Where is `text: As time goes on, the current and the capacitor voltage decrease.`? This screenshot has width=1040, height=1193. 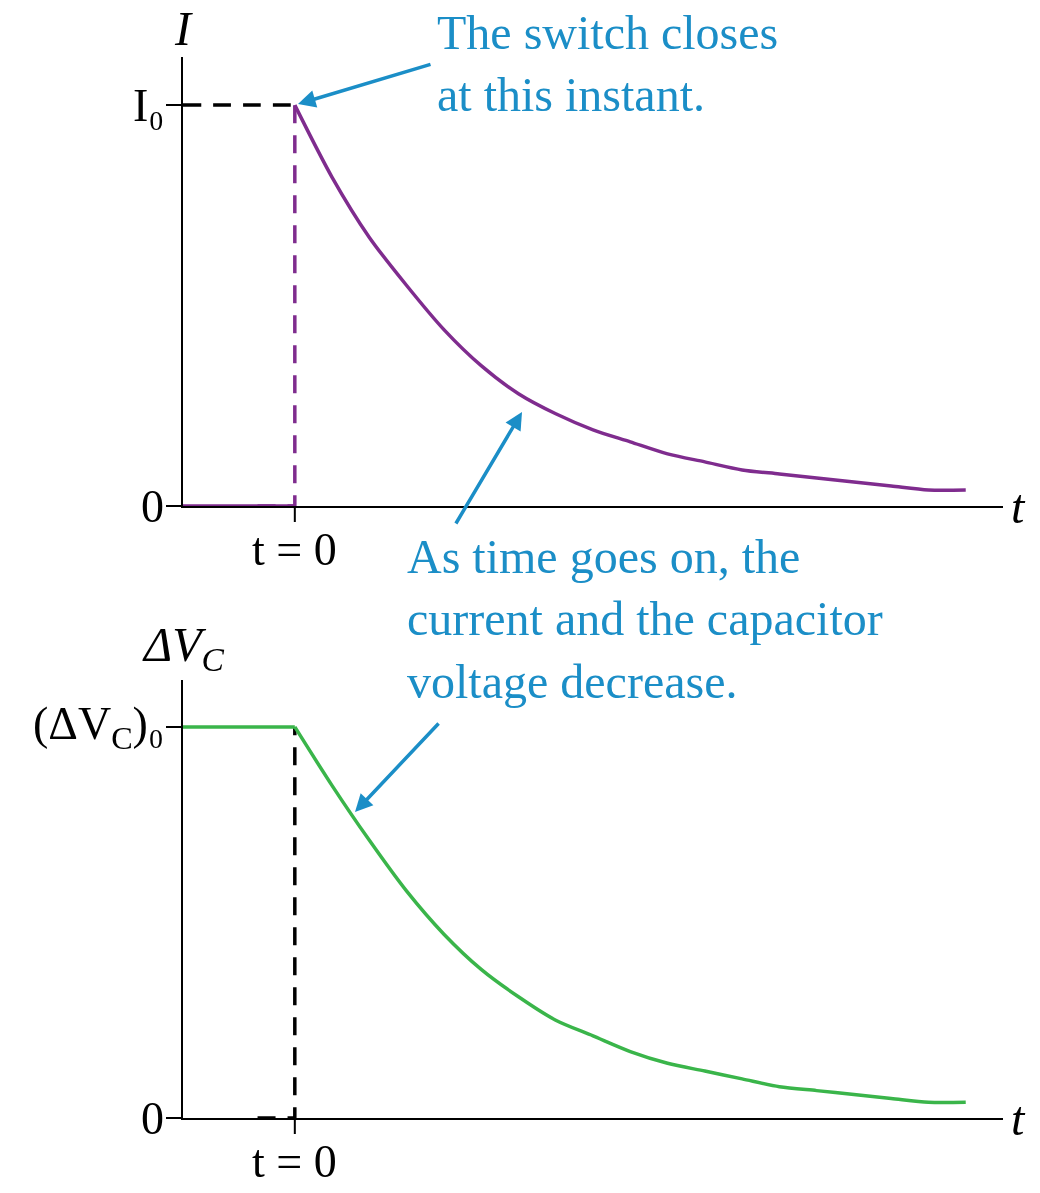
text: As time goes on, the current and the capacitor voltage decrease. is located at coordinates (645, 619).